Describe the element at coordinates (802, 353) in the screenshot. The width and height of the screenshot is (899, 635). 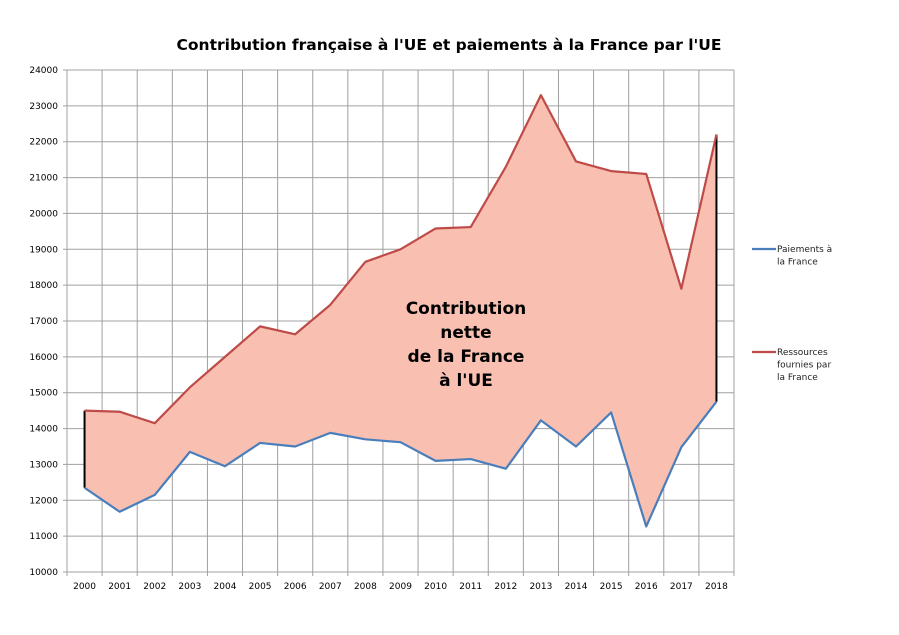
I see `legend-label: Ressources` at that location.